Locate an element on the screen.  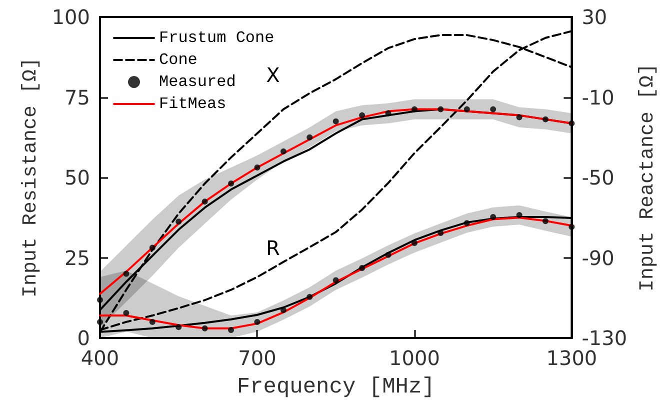
legend-label: FitMeas is located at coordinates (192, 104).